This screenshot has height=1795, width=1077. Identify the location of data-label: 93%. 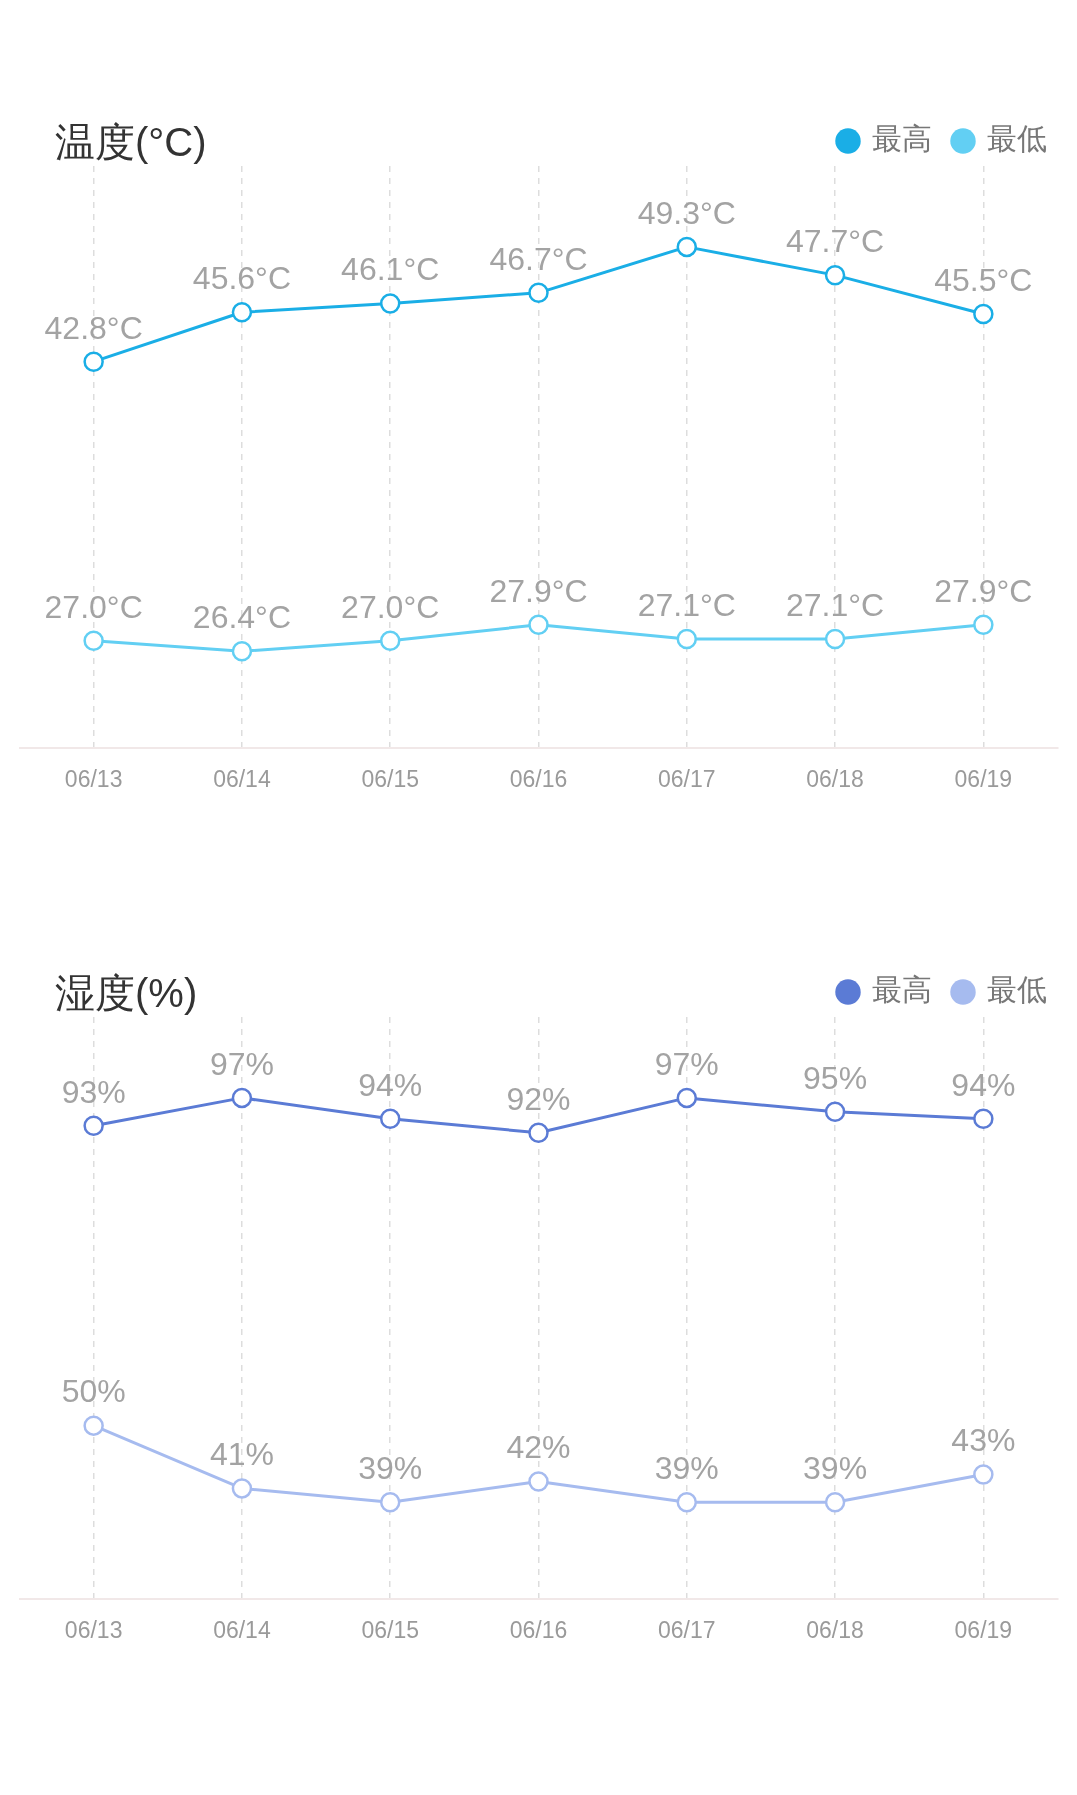
(93, 1091).